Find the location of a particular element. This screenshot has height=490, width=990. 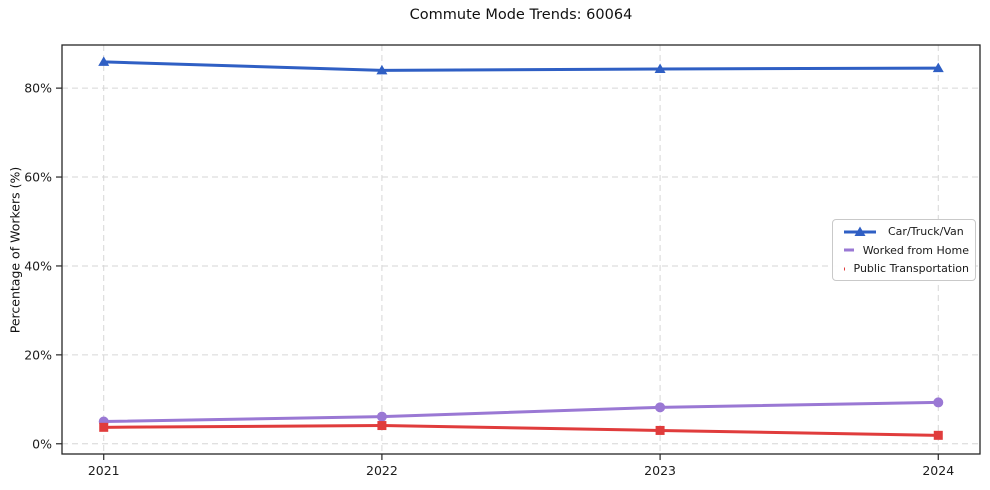

series-line-worked-from-home is located at coordinates (521, 412).